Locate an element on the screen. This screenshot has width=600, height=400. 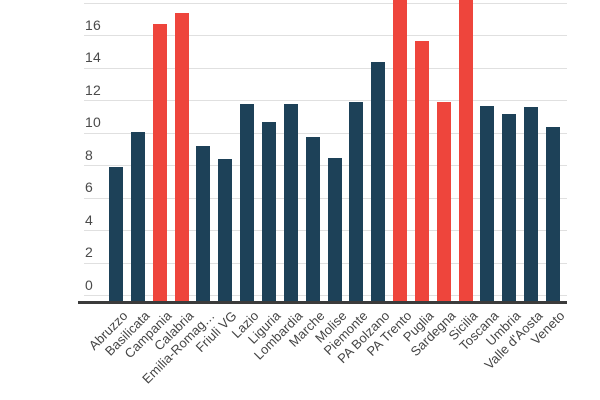
bar-abruzzo is located at coordinates (116, 234).